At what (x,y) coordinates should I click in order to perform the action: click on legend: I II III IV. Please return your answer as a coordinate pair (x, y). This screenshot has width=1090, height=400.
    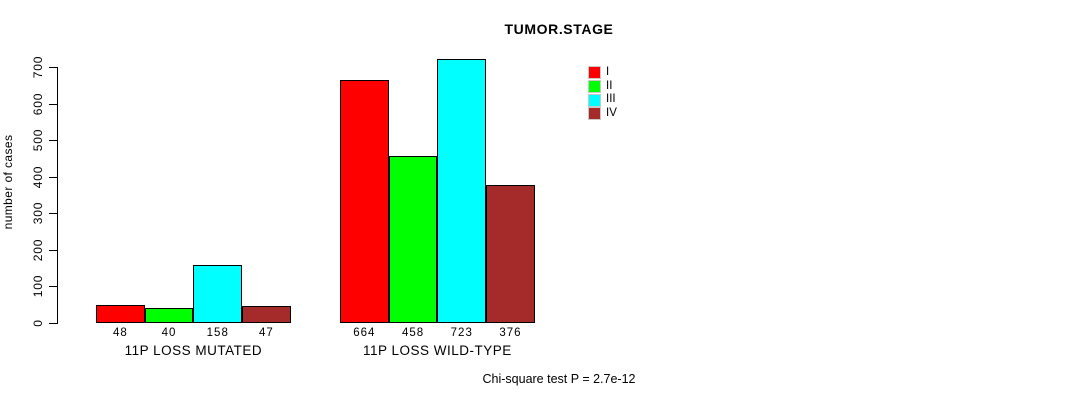
    Looking at the image, I should click on (602, 93).